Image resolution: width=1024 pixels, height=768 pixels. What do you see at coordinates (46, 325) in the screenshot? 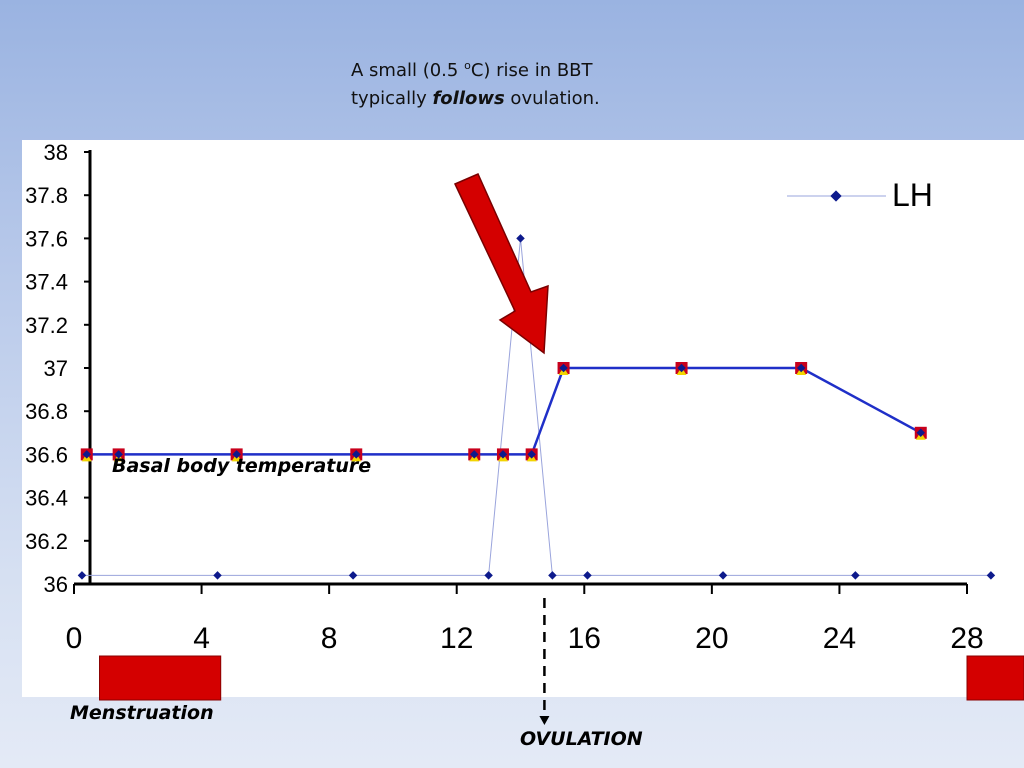
I see `y-tick-label: 37.2` at bounding box center [46, 325].